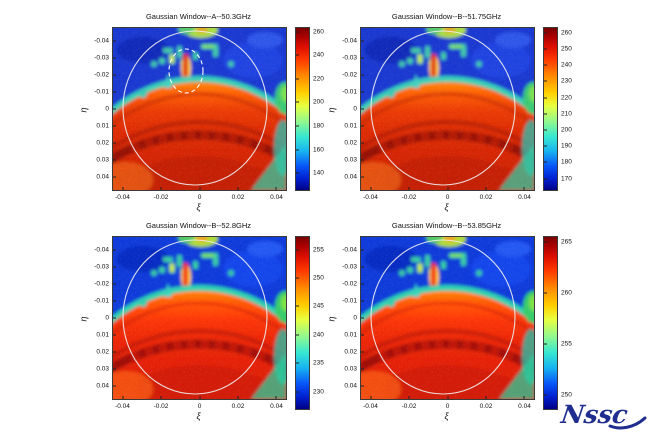 This screenshot has height=433, width=650. Describe the element at coordinates (566, 162) in the screenshot. I see `colorbar-tick-label: 180` at that location.